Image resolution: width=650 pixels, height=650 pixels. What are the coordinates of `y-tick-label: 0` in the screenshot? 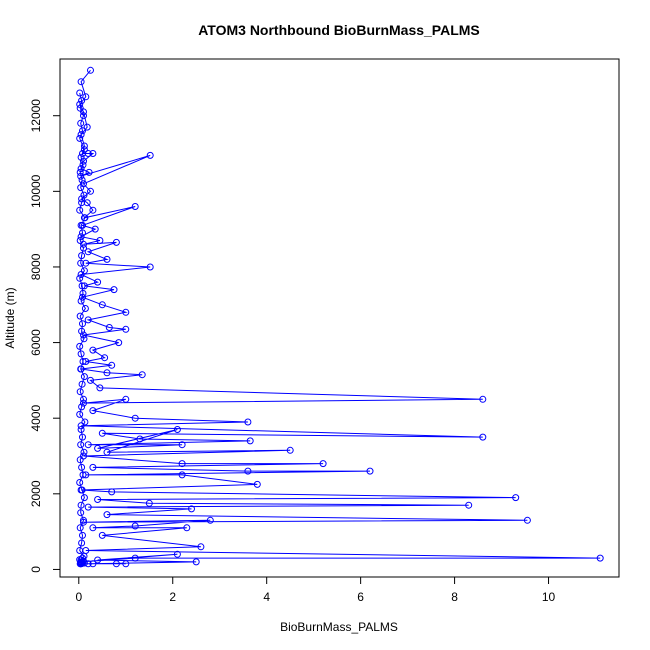 It's located at (36, 569).